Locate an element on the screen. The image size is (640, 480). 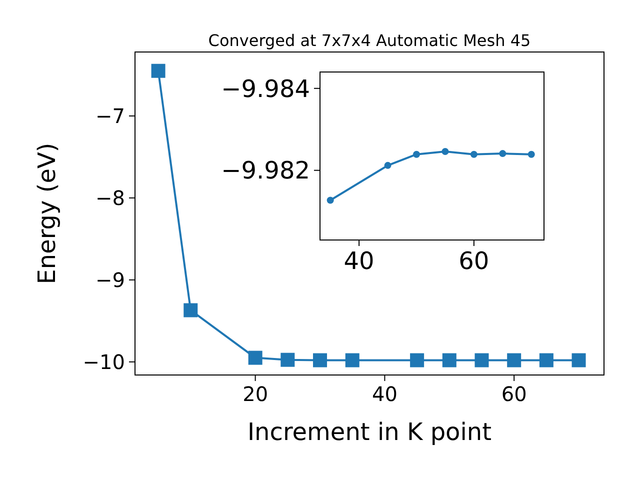
y-axis-title: Energy (eV) is located at coordinates (47, 213).